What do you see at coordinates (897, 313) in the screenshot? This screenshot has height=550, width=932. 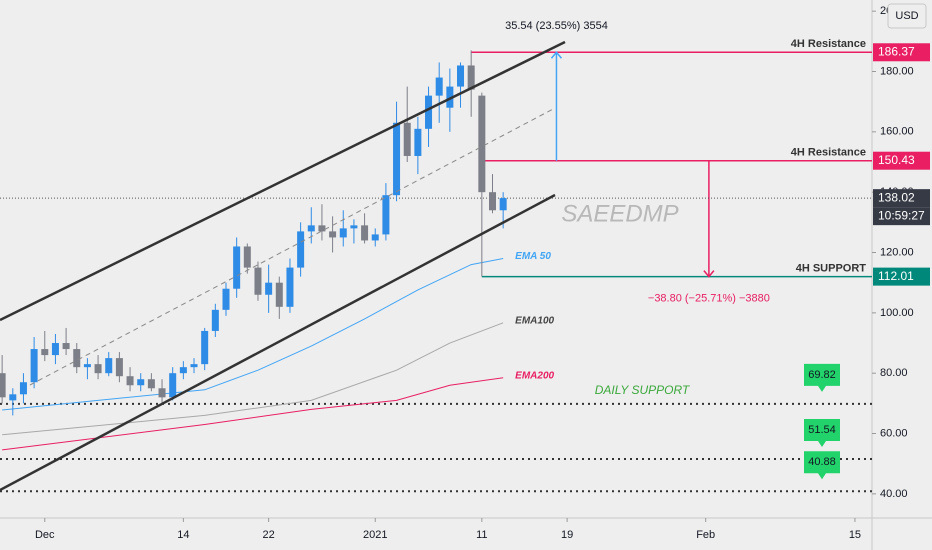 I see `y-tick-label: 100.00` at bounding box center [897, 313].